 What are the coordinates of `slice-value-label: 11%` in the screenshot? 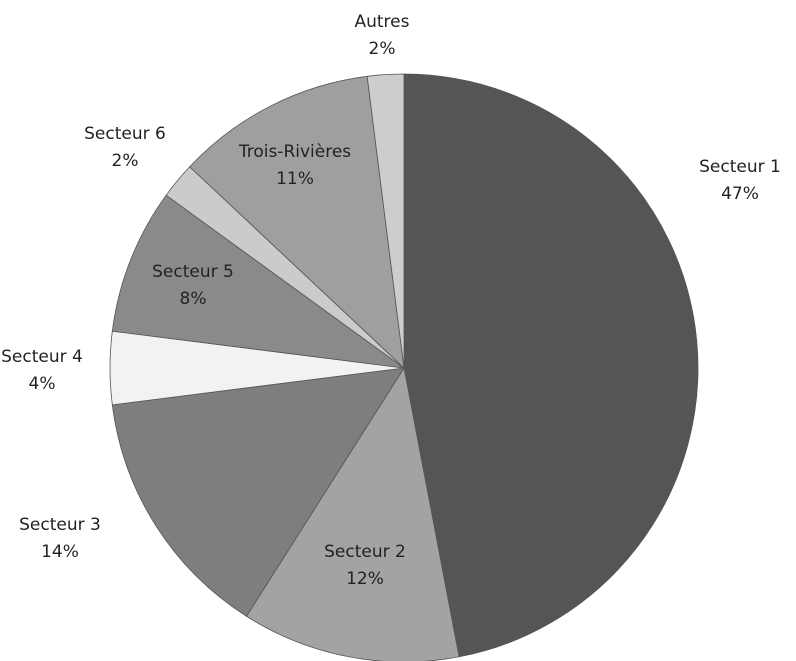 It's located at (295, 179).